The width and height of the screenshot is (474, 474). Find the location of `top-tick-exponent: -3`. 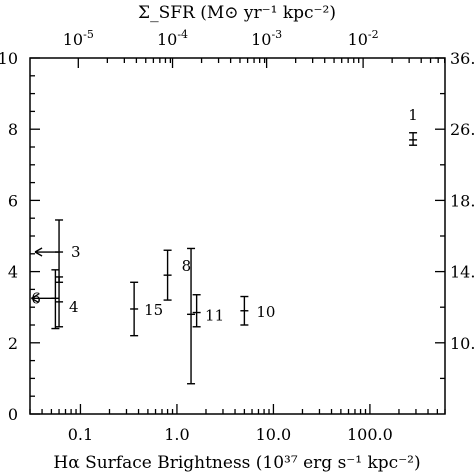

top-tick-exponent: -3 is located at coordinates (276, 34).